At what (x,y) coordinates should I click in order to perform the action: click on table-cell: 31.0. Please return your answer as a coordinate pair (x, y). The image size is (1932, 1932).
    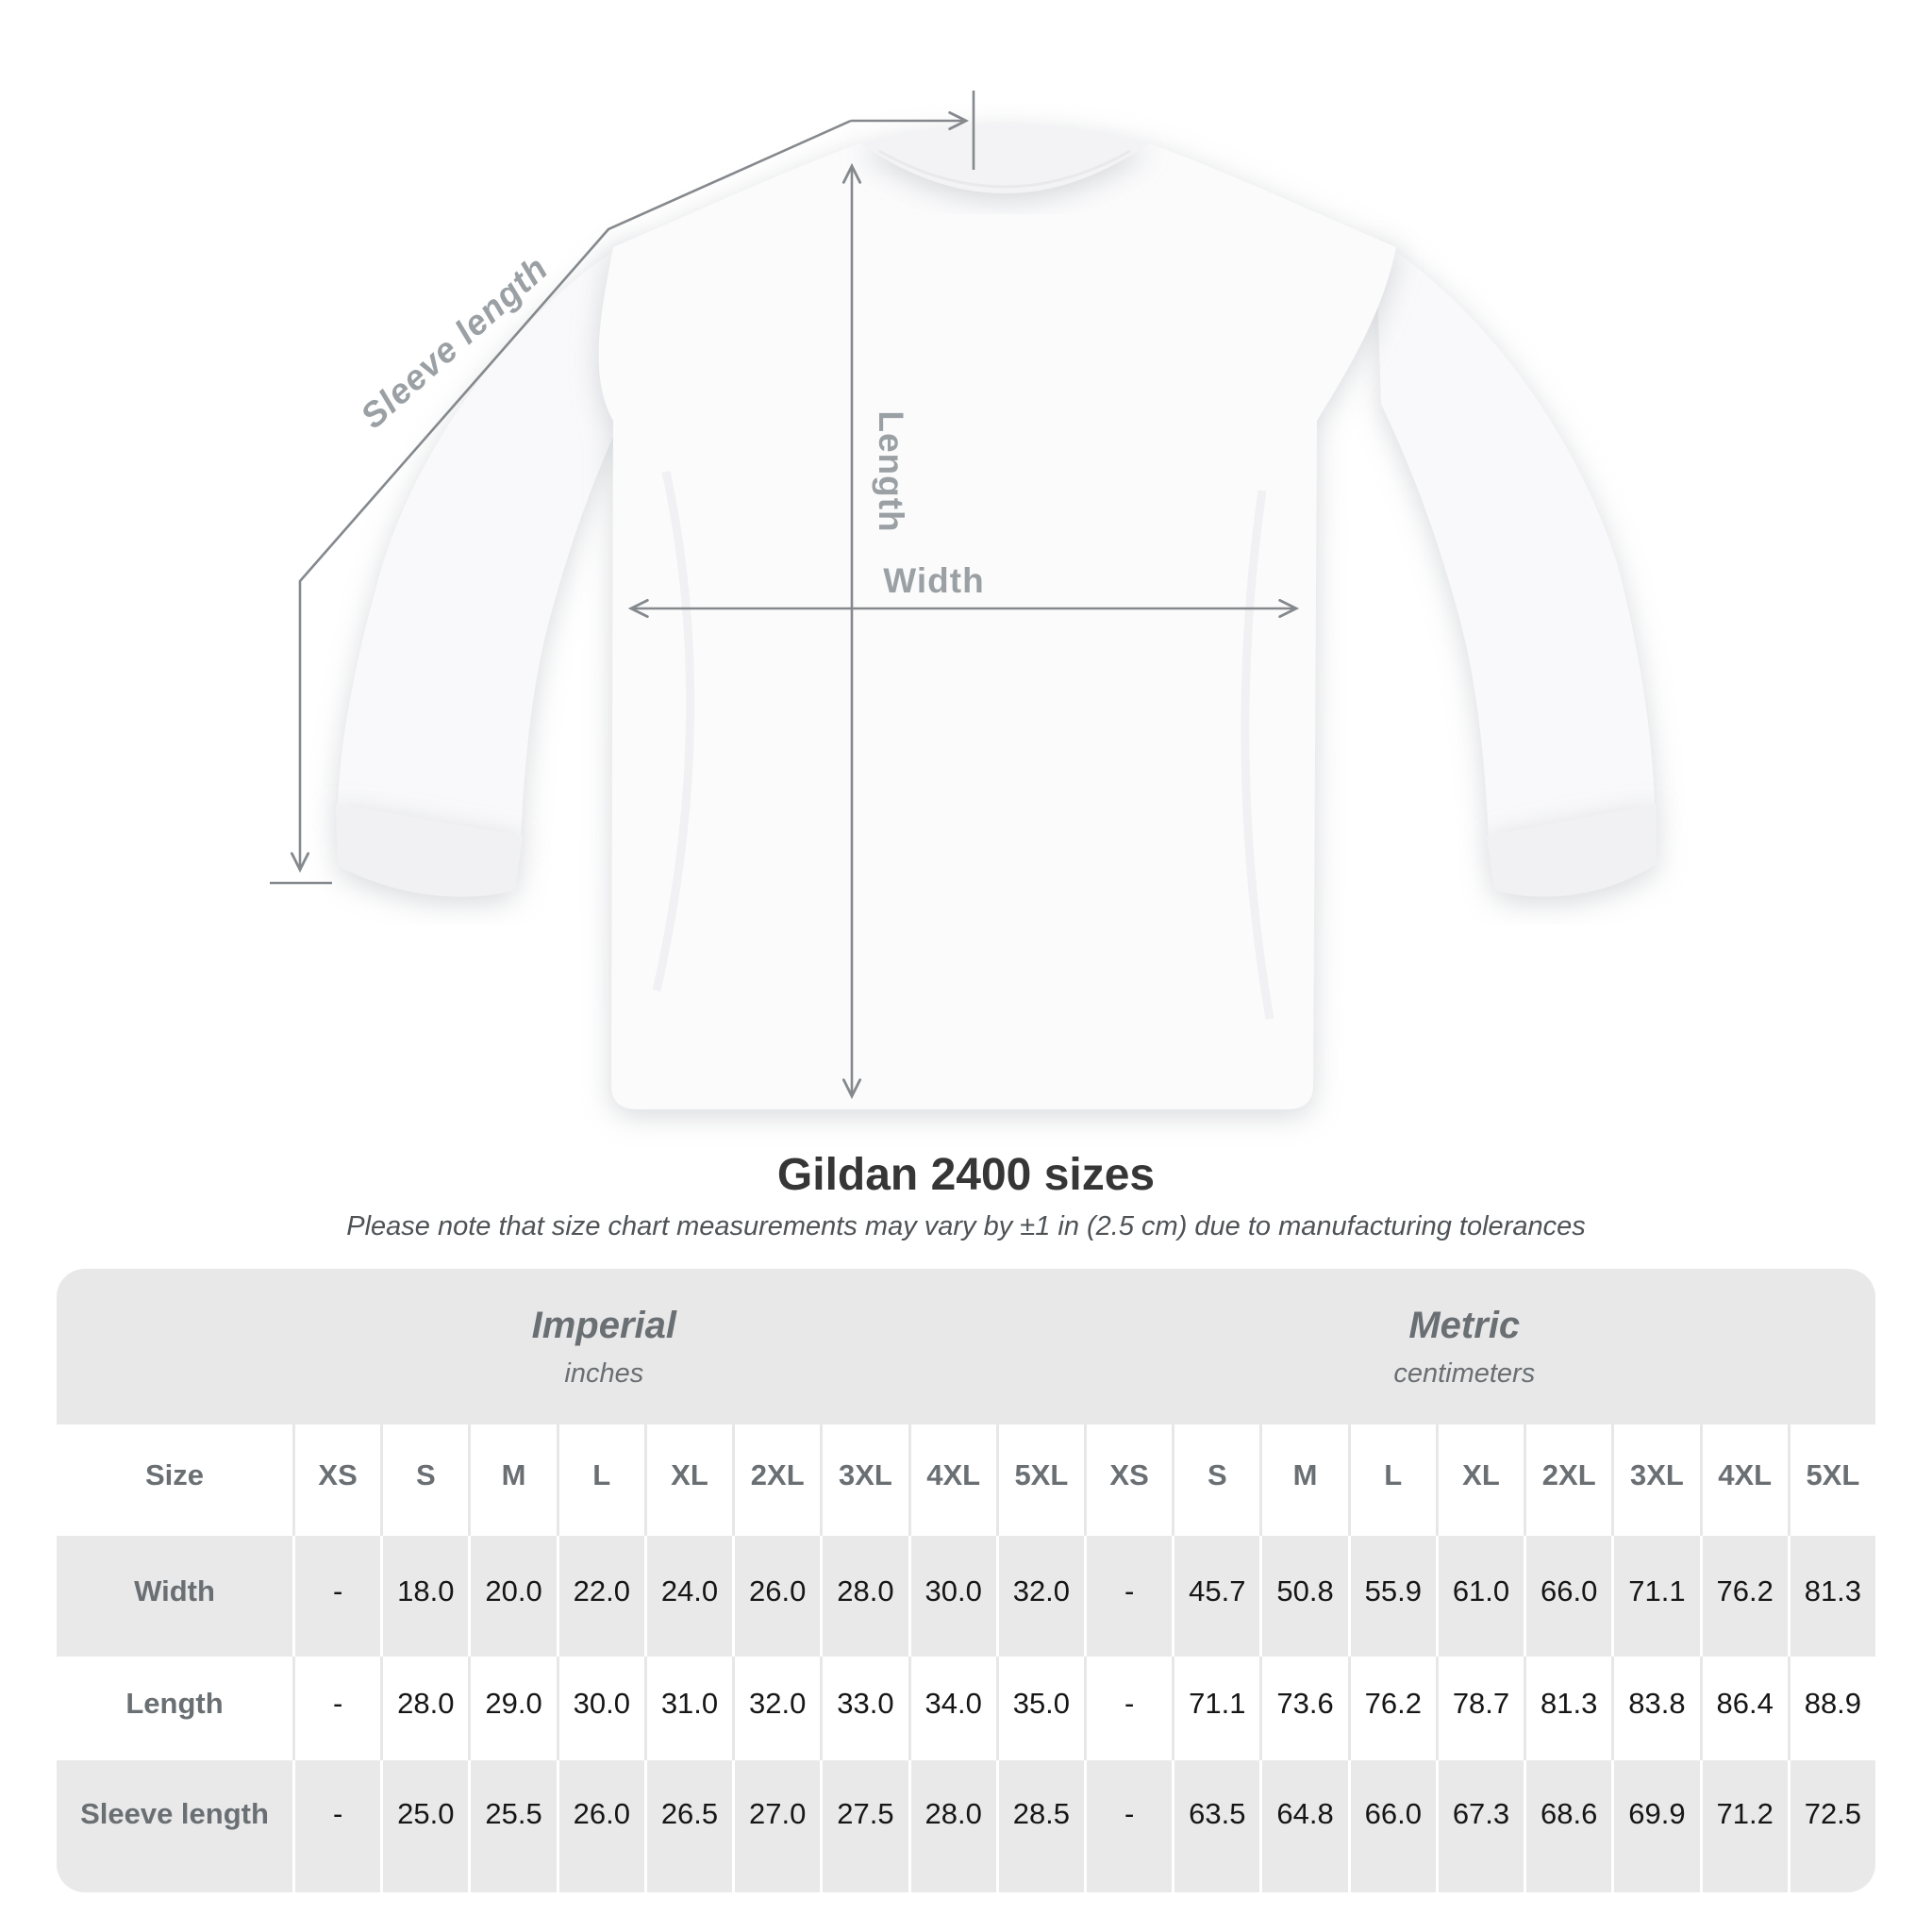
    Looking at the image, I should click on (687, 1709).